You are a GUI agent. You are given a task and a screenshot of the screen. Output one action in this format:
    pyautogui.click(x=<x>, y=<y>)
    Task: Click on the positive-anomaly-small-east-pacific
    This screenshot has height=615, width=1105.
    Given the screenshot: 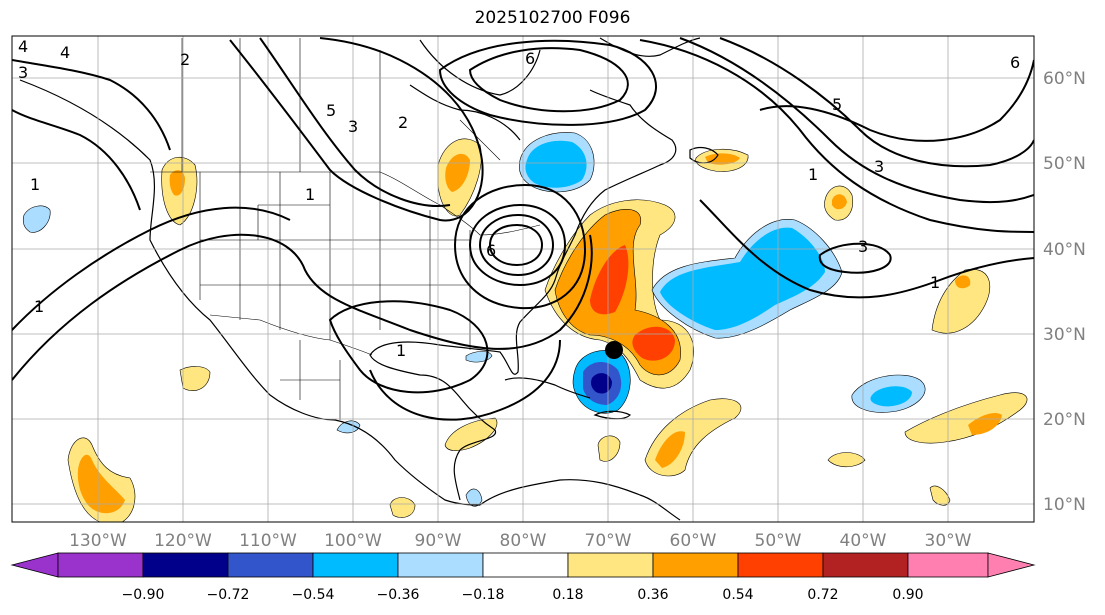 What is the action you would take?
    pyautogui.click(x=846, y=460)
    